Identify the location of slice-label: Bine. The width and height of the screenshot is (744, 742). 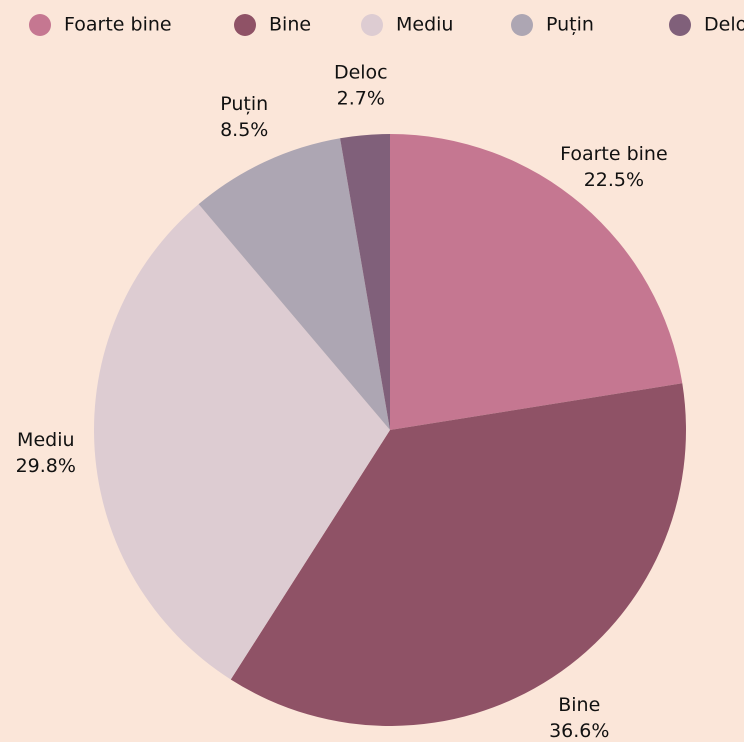
(579, 705).